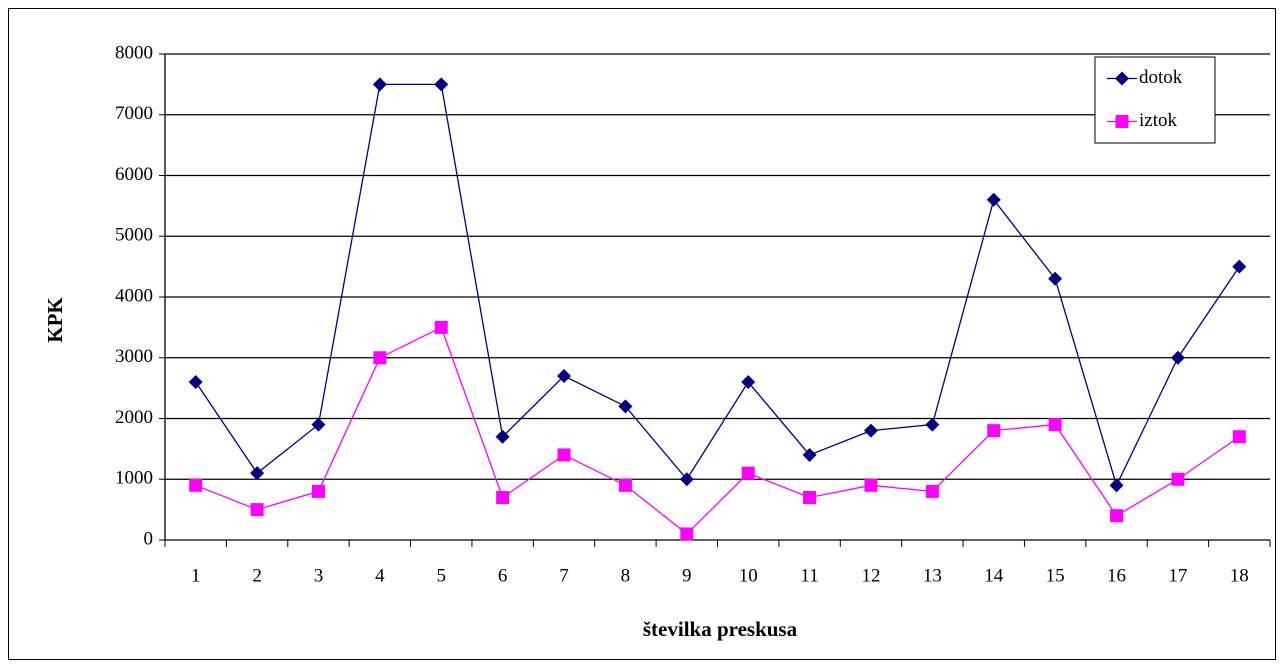 The height and width of the screenshot is (668, 1281). Describe the element at coordinates (380, 575) in the screenshot. I see `x-tick-label: 4` at that location.